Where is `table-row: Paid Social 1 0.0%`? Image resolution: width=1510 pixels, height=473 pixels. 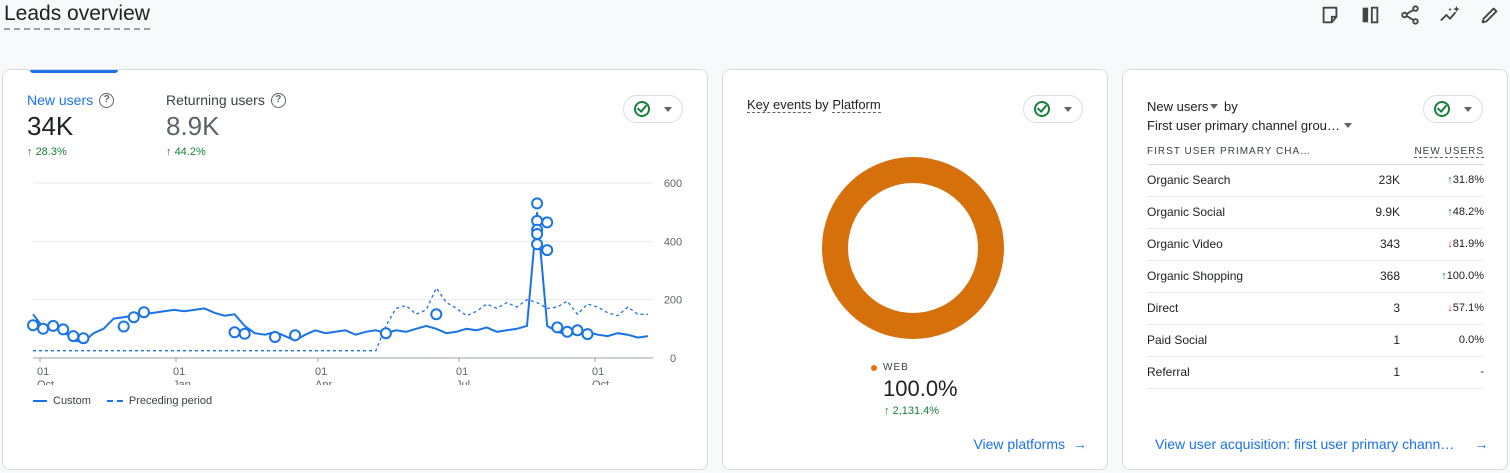 table-row: Paid Social 1 0.0% is located at coordinates (1315, 340).